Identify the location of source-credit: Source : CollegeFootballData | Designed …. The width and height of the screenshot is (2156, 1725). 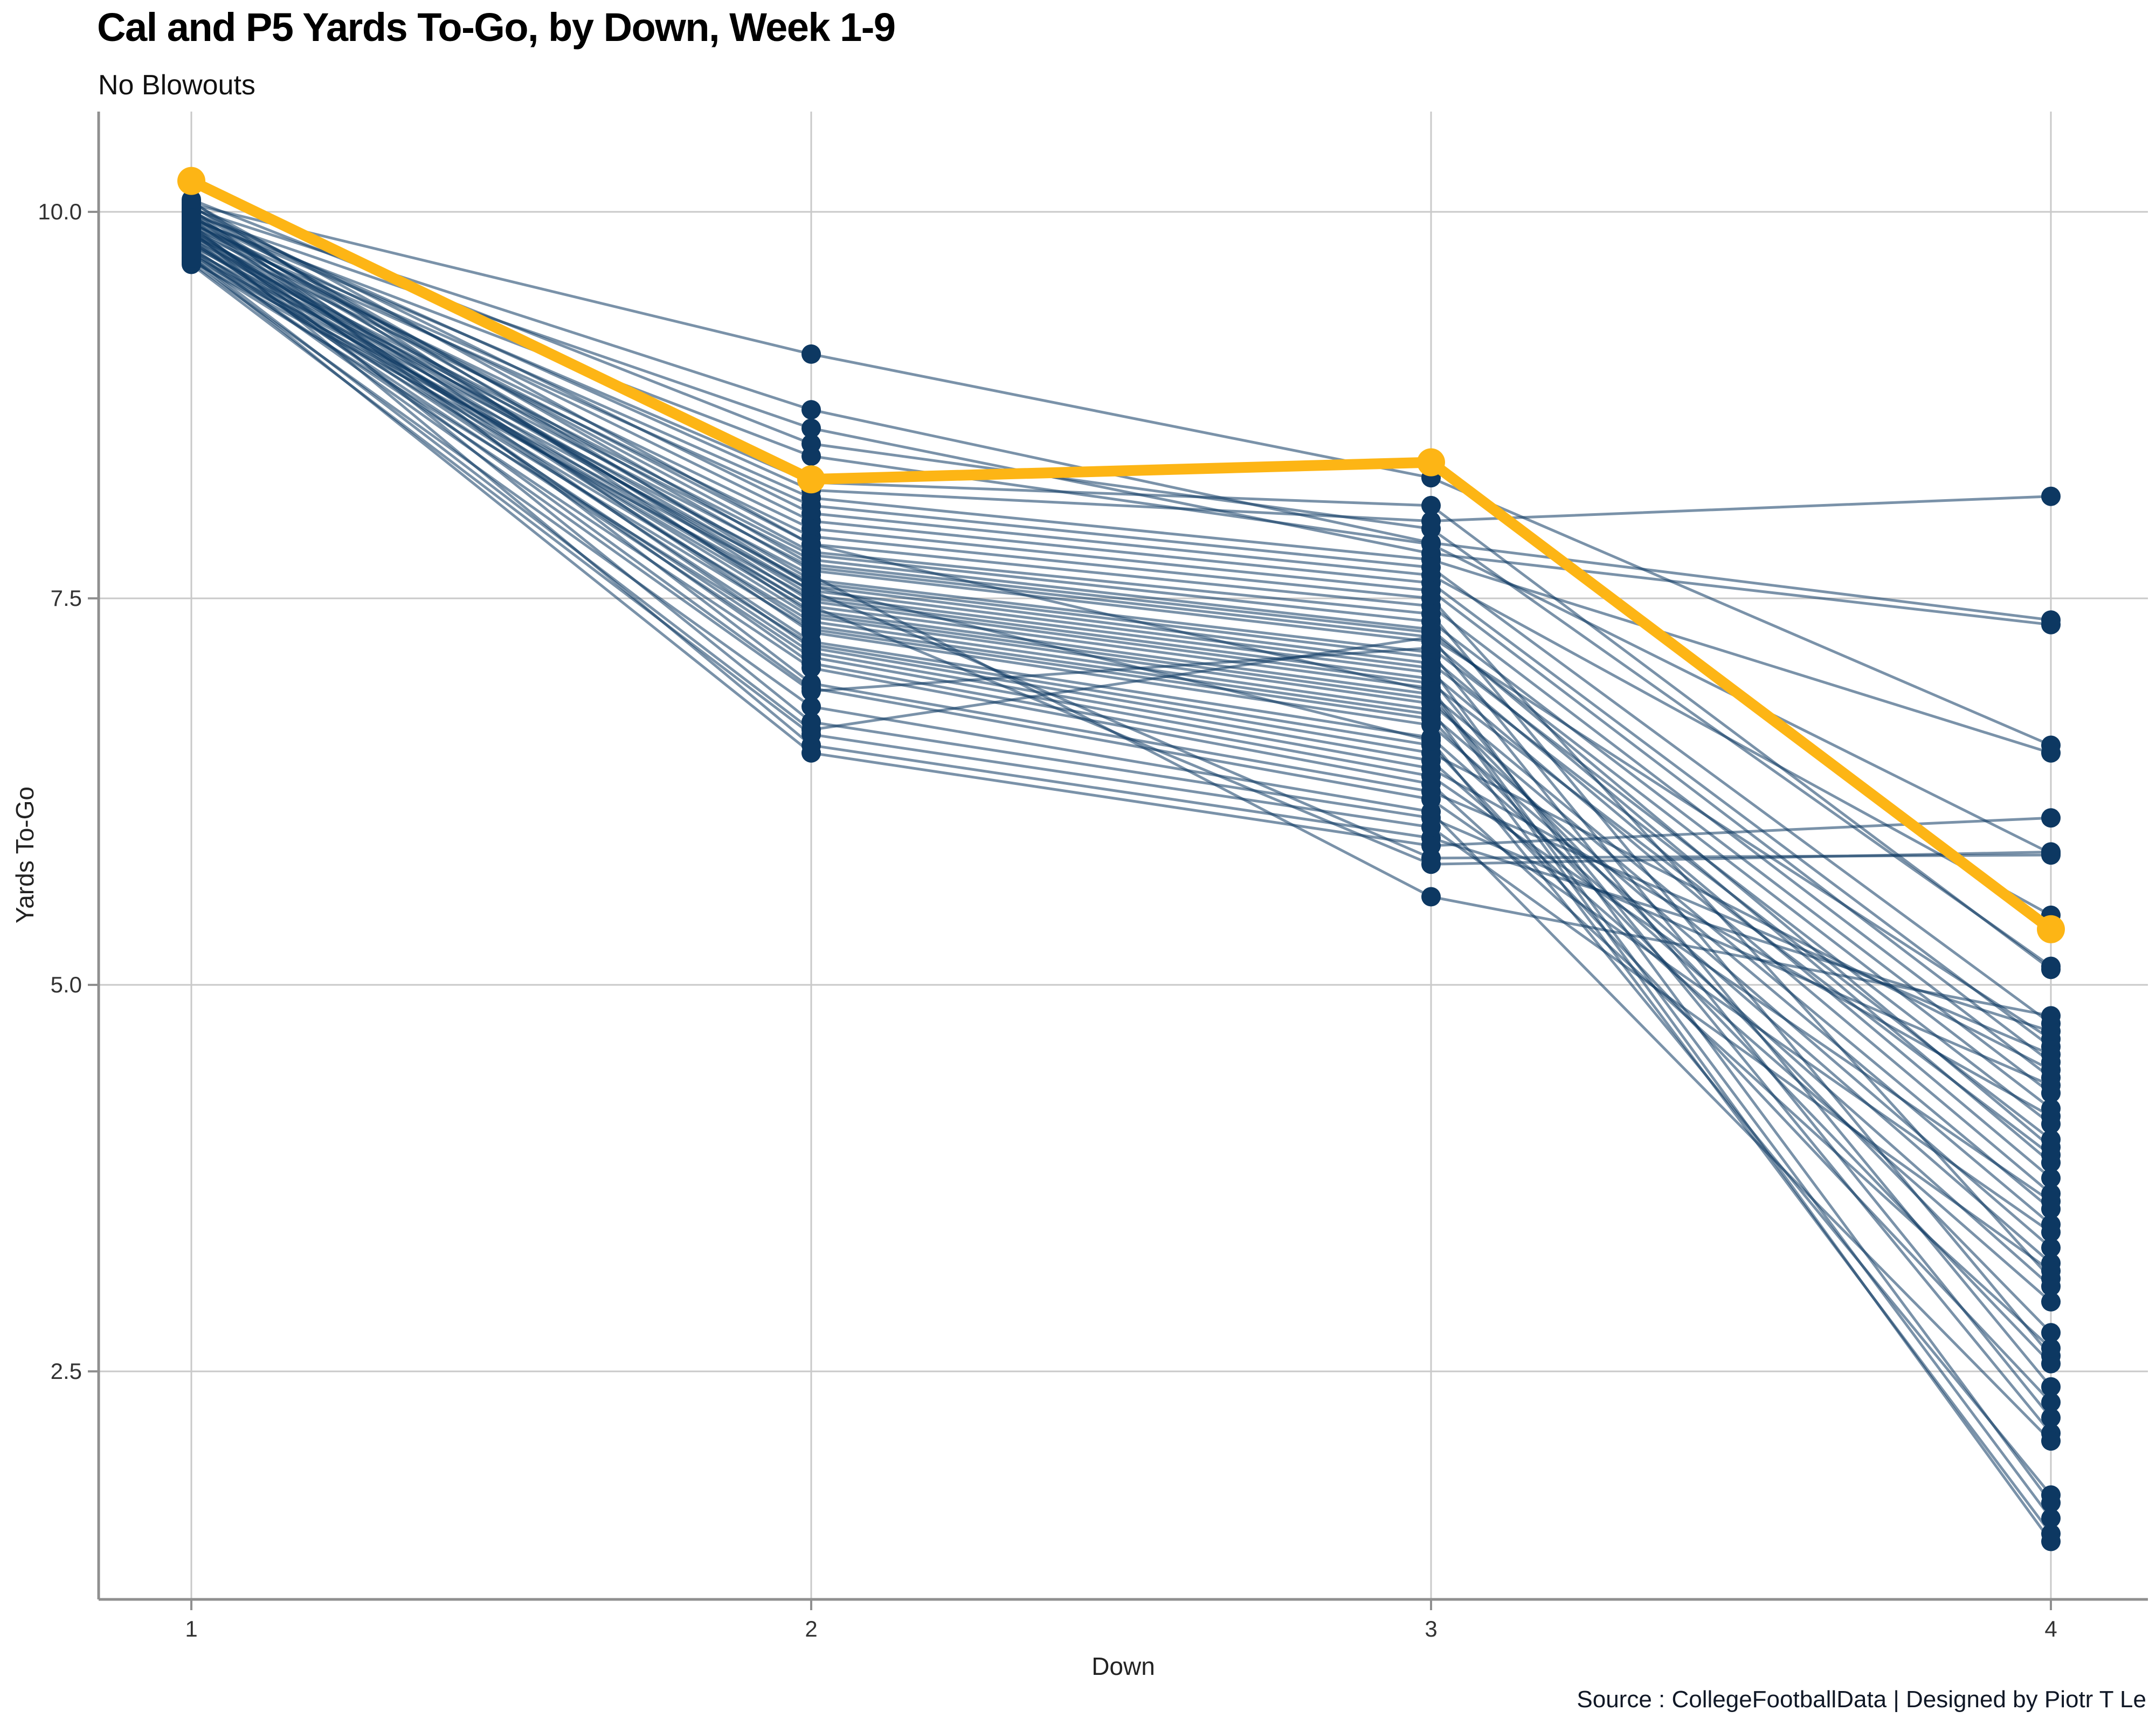
(1862, 1699).